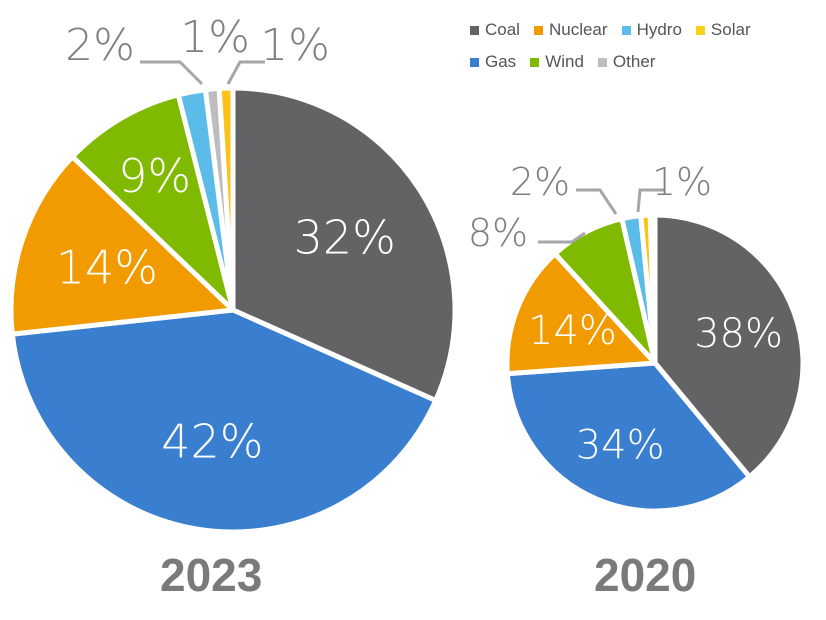 This screenshot has height=620, width=826. I want to click on slice-2023-coal, so click(344, 244).